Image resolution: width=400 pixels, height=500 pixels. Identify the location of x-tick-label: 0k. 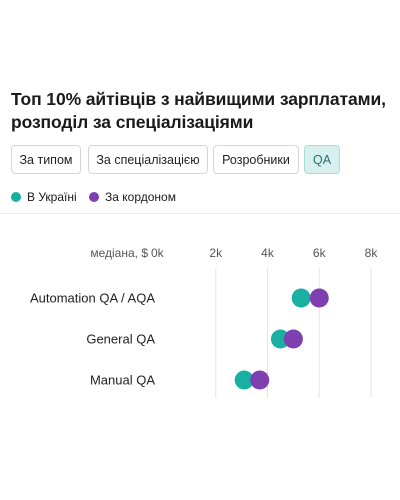
(158, 253).